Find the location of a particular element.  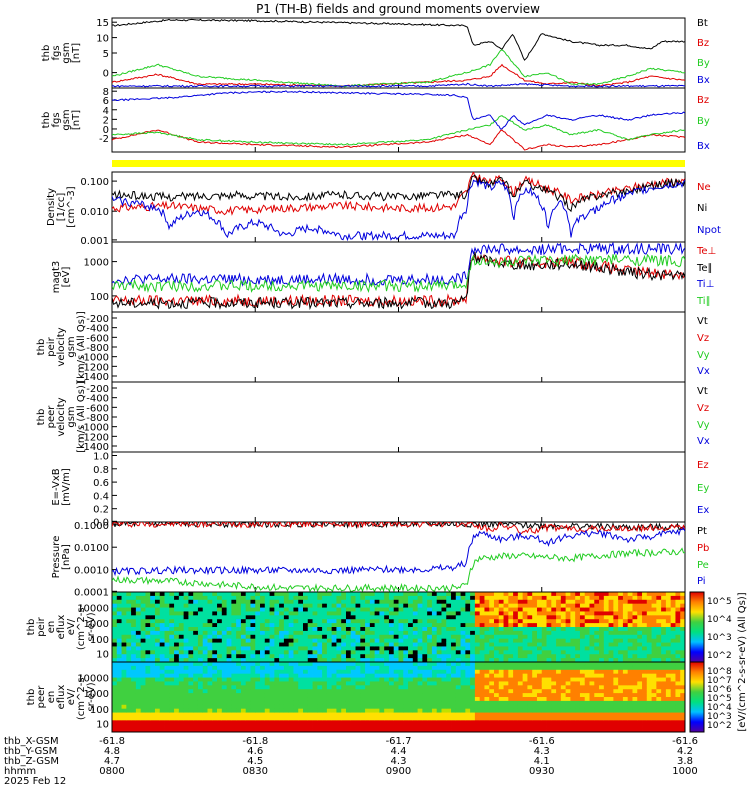

y-axis-label-line: fgs is located at coordinates (56, 119).